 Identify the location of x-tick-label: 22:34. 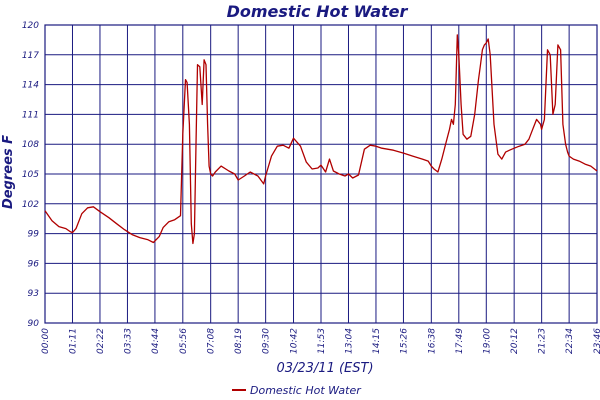
(570, 341).